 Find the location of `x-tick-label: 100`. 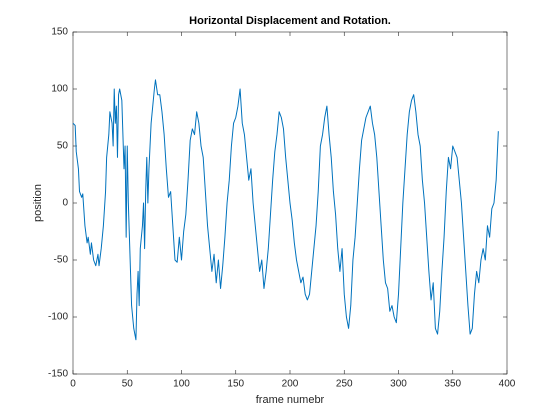

x-tick-label: 100 is located at coordinates (181, 384).